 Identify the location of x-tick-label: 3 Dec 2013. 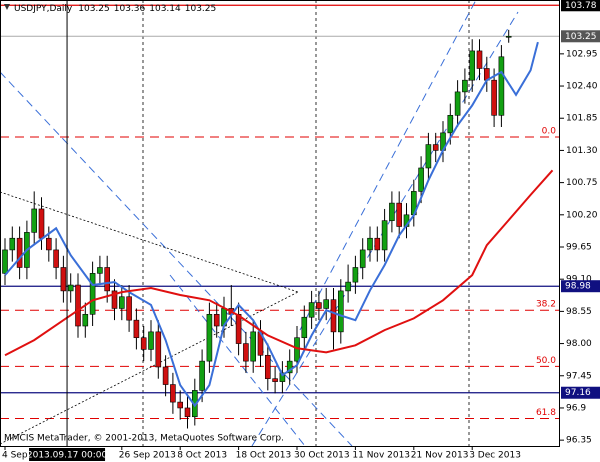
(495, 456).